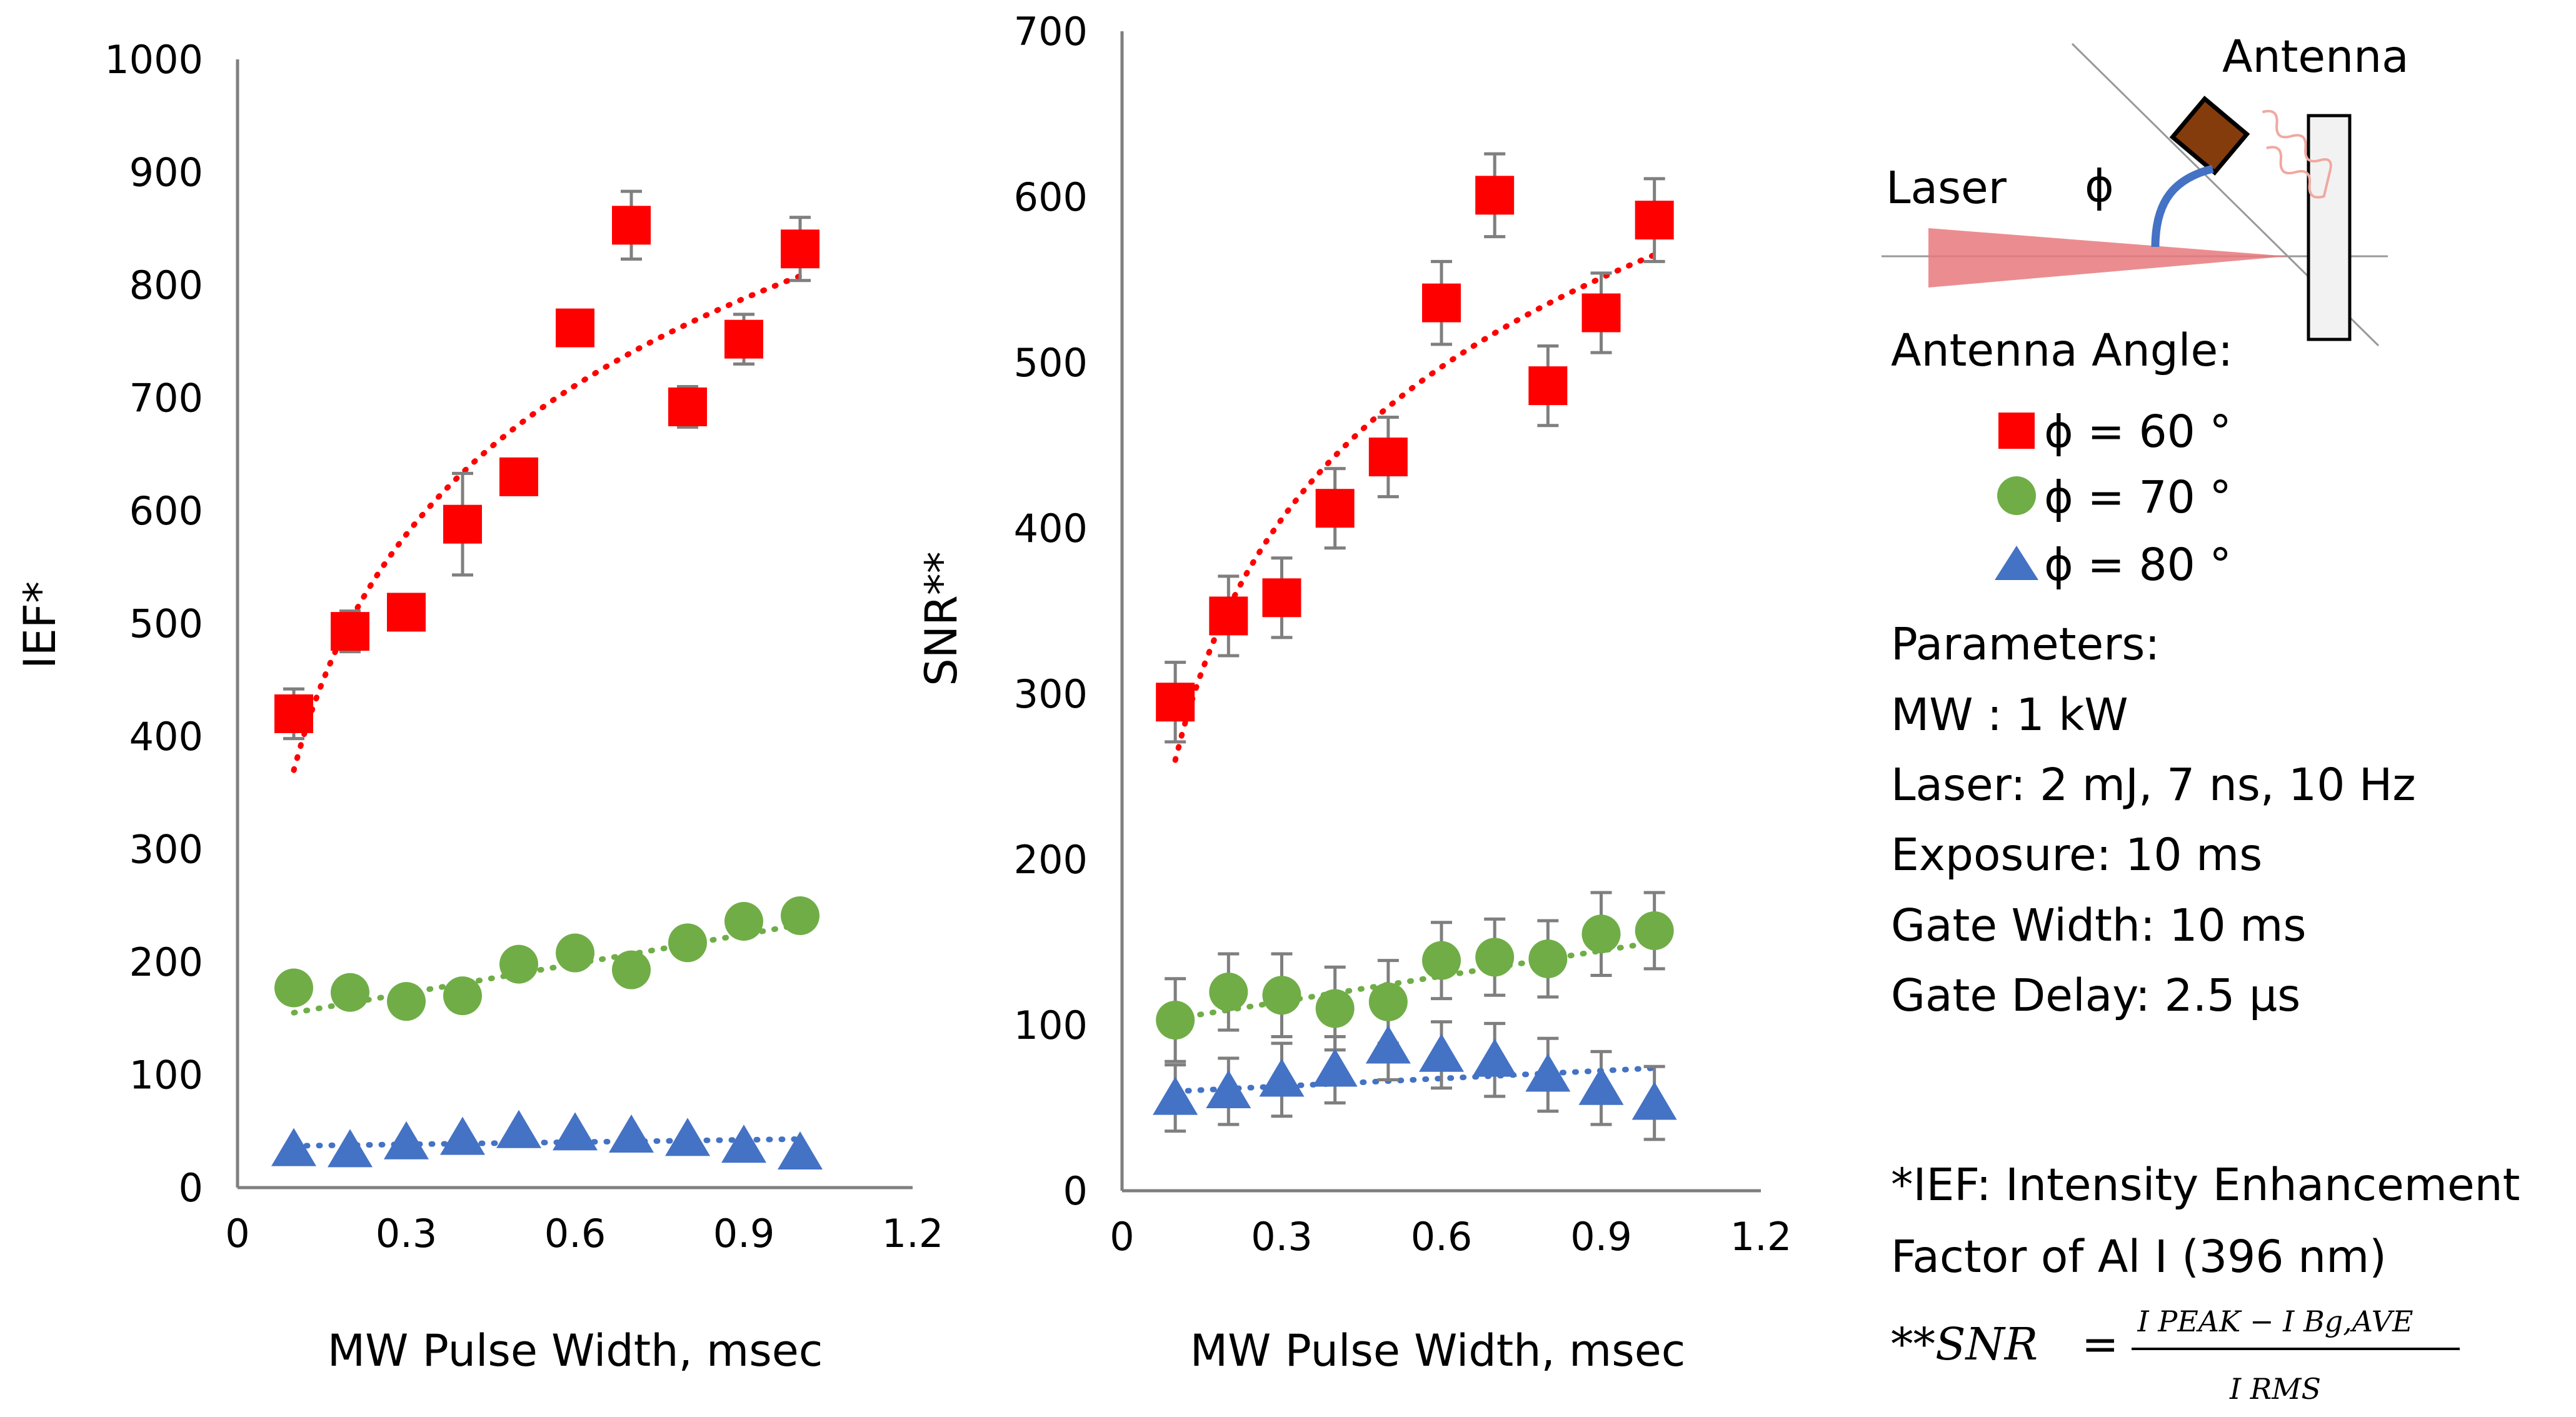 The width and height of the screenshot is (2576, 1417). I want to click on laser-label: Laser, so click(1946, 188).